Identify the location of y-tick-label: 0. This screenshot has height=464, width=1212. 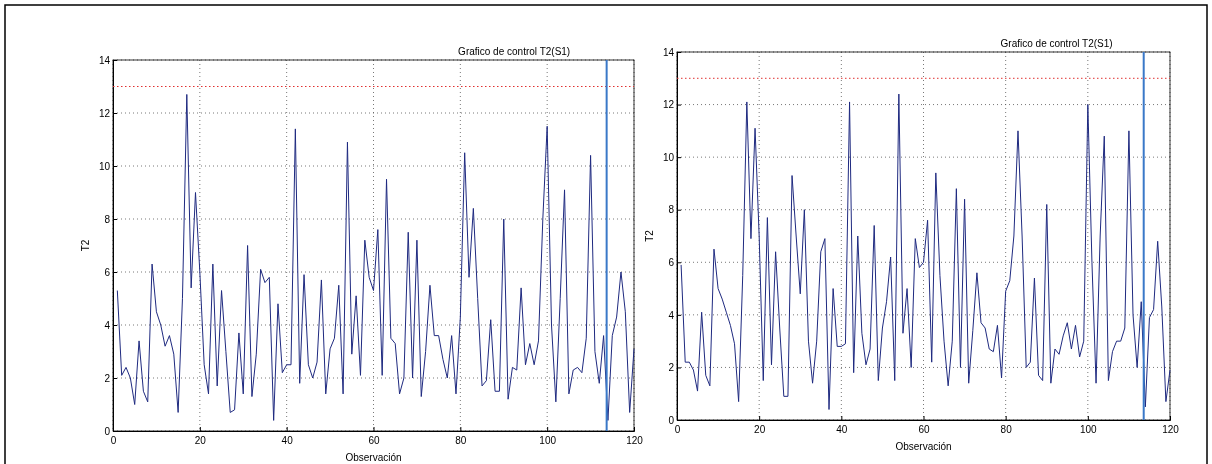
(671, 420).